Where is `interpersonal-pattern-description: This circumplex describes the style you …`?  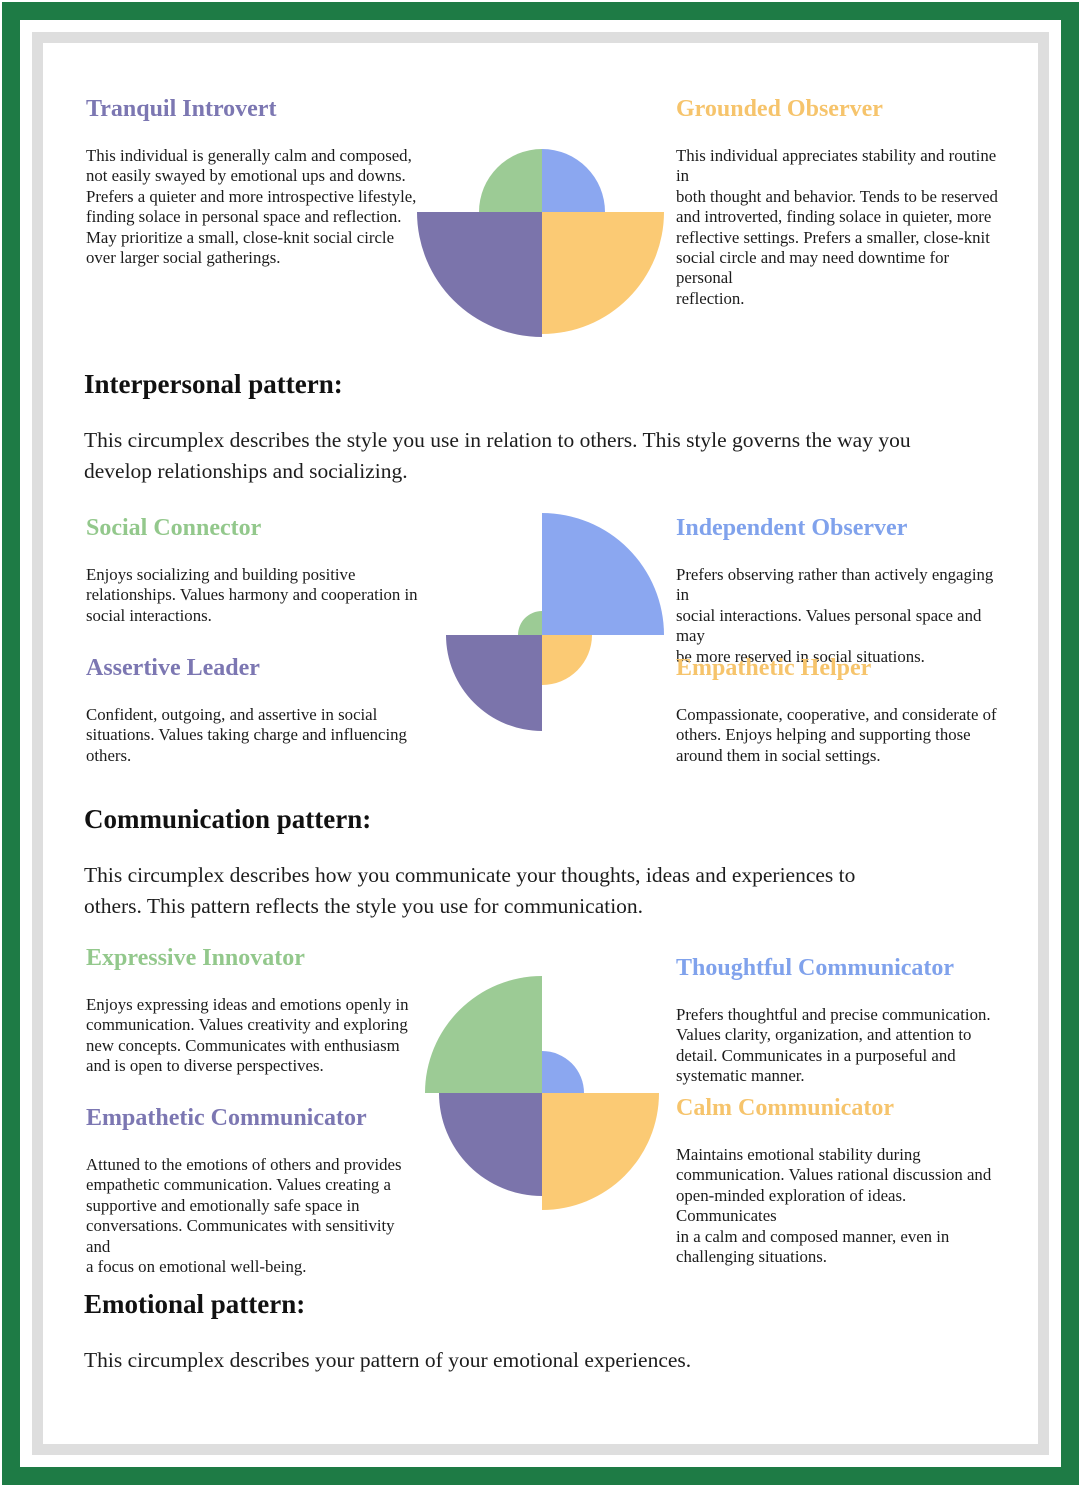 interpersonal-pattern-description: This circumplex describes the style you … is located at coordinates (497, 455).